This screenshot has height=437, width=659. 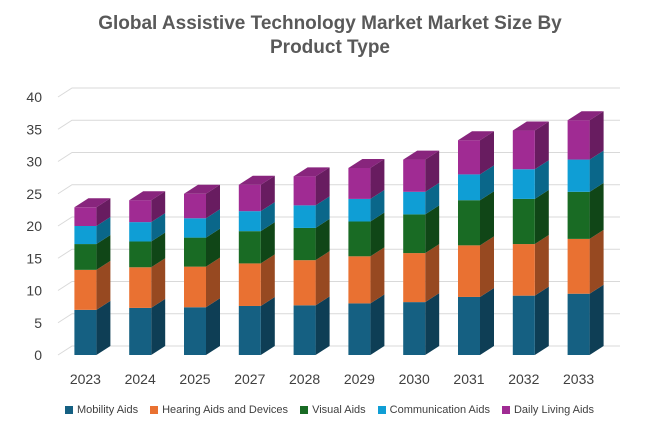 I want to click on x-tick-label: 2028, so click(x=304, y=379).